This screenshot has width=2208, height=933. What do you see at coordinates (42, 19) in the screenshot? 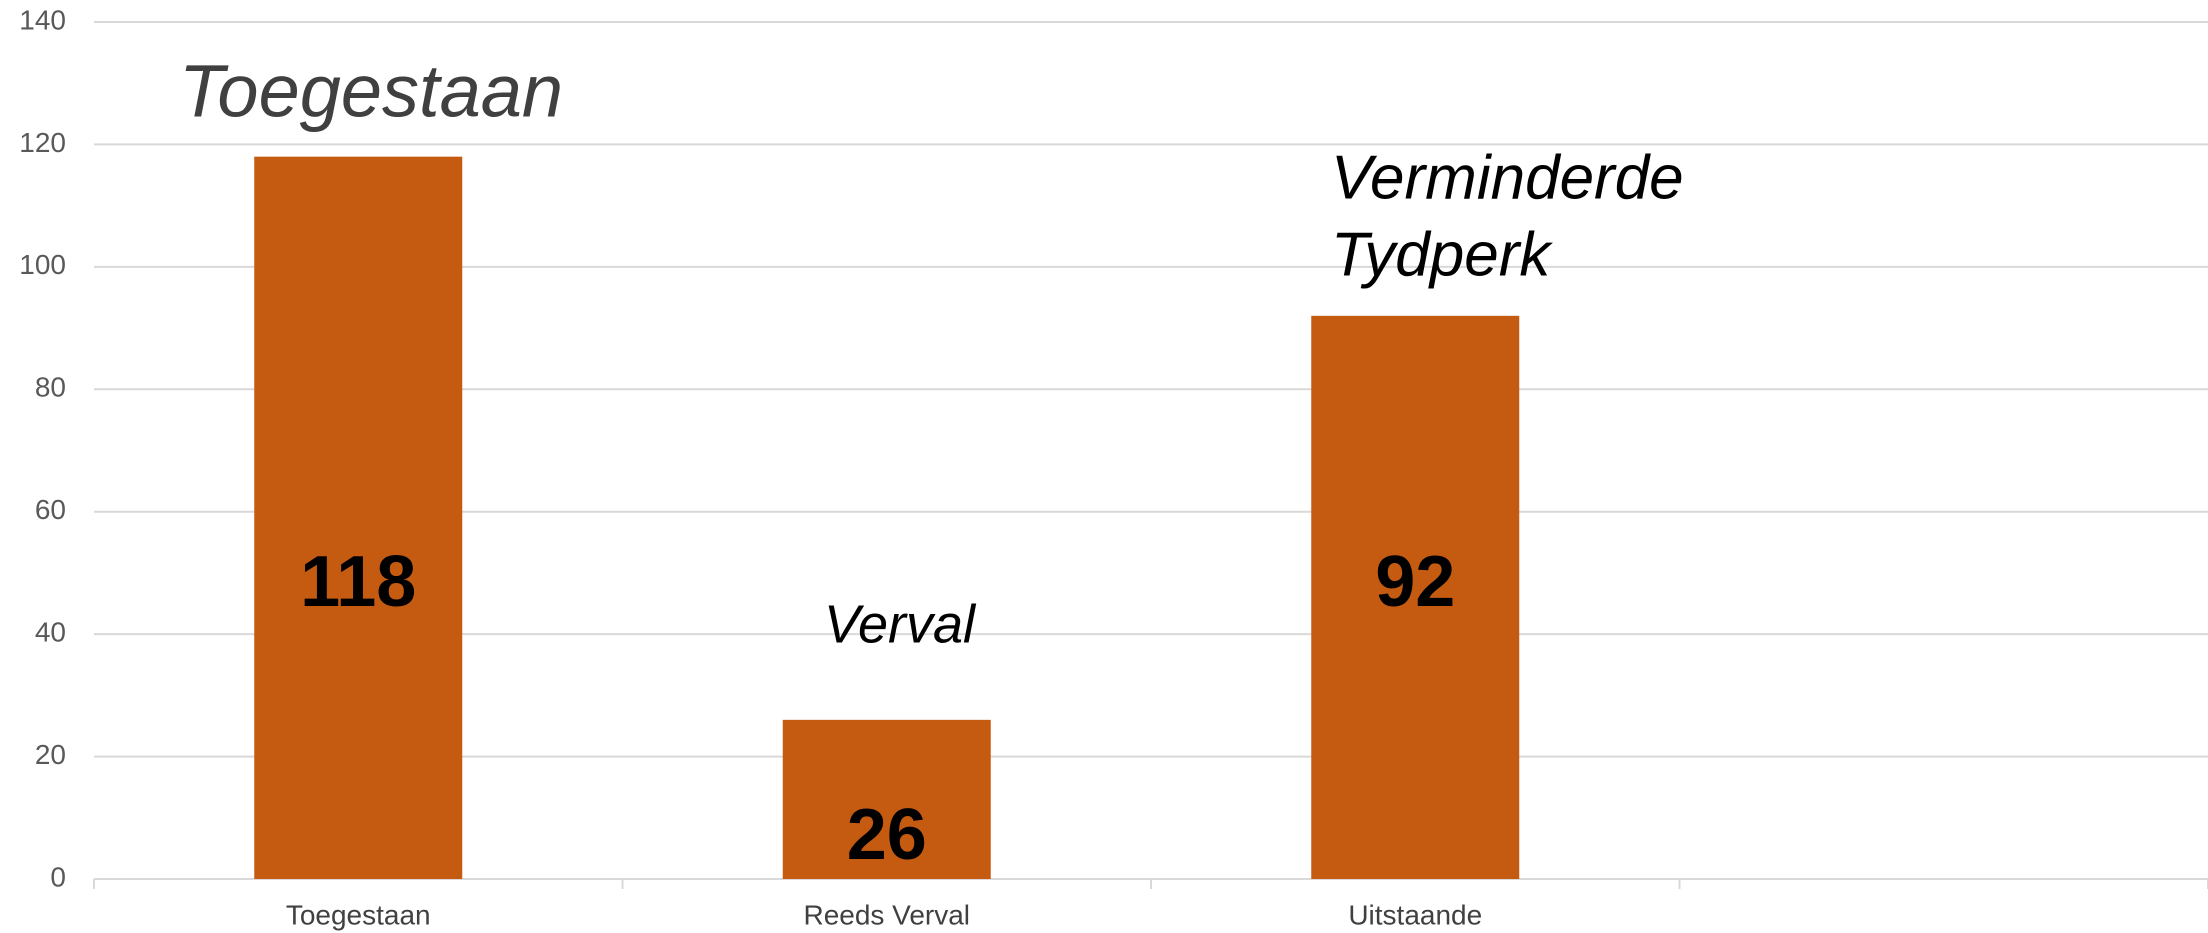
I see `y-tick-label: 140` at bounding box center [42, 19].